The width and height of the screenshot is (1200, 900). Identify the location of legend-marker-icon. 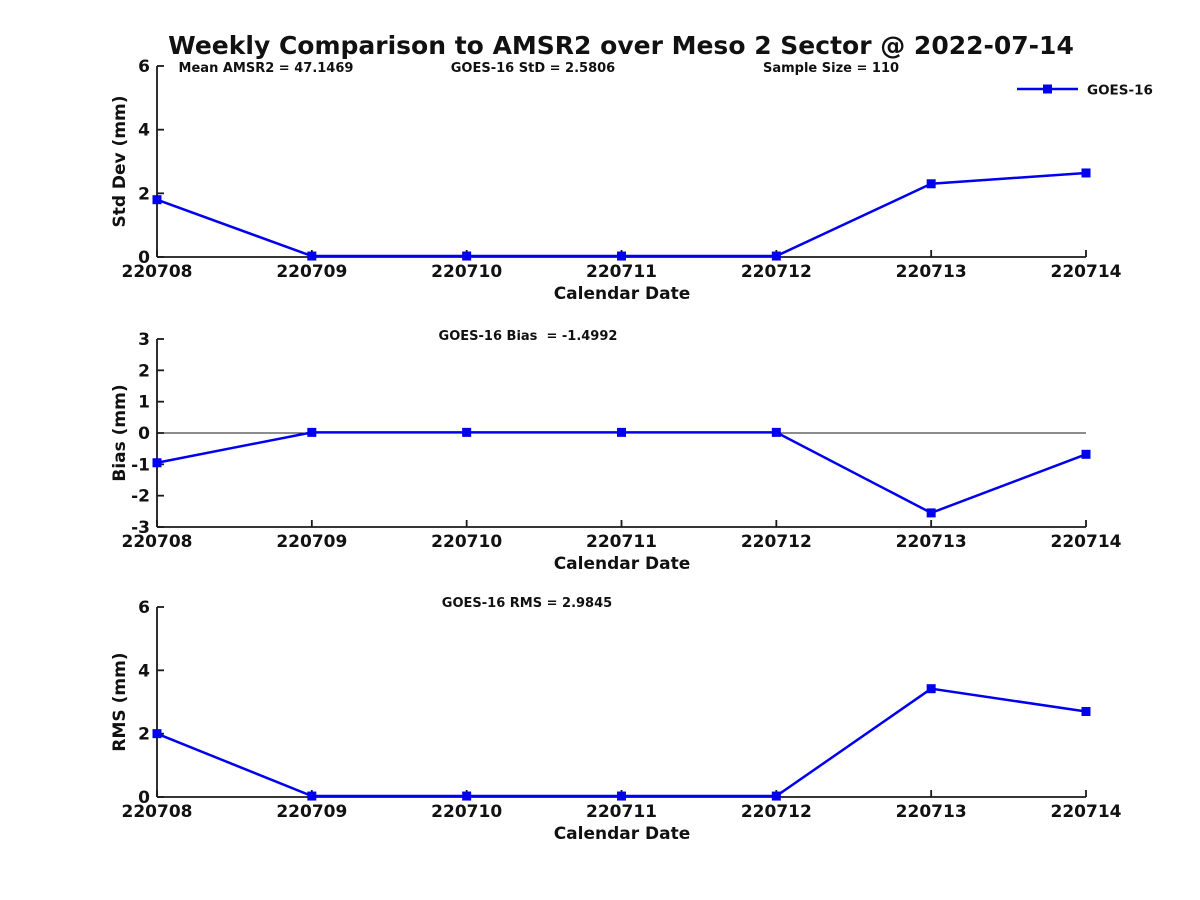
(1047, 89).